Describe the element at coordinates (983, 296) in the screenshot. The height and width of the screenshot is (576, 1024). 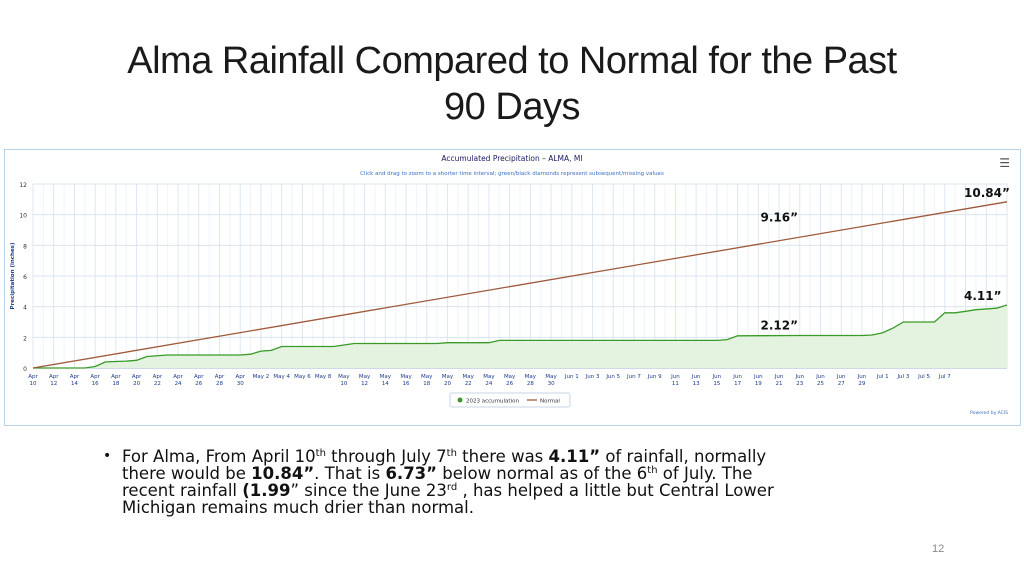
I see `annotation-label: 4.11”` at that location.